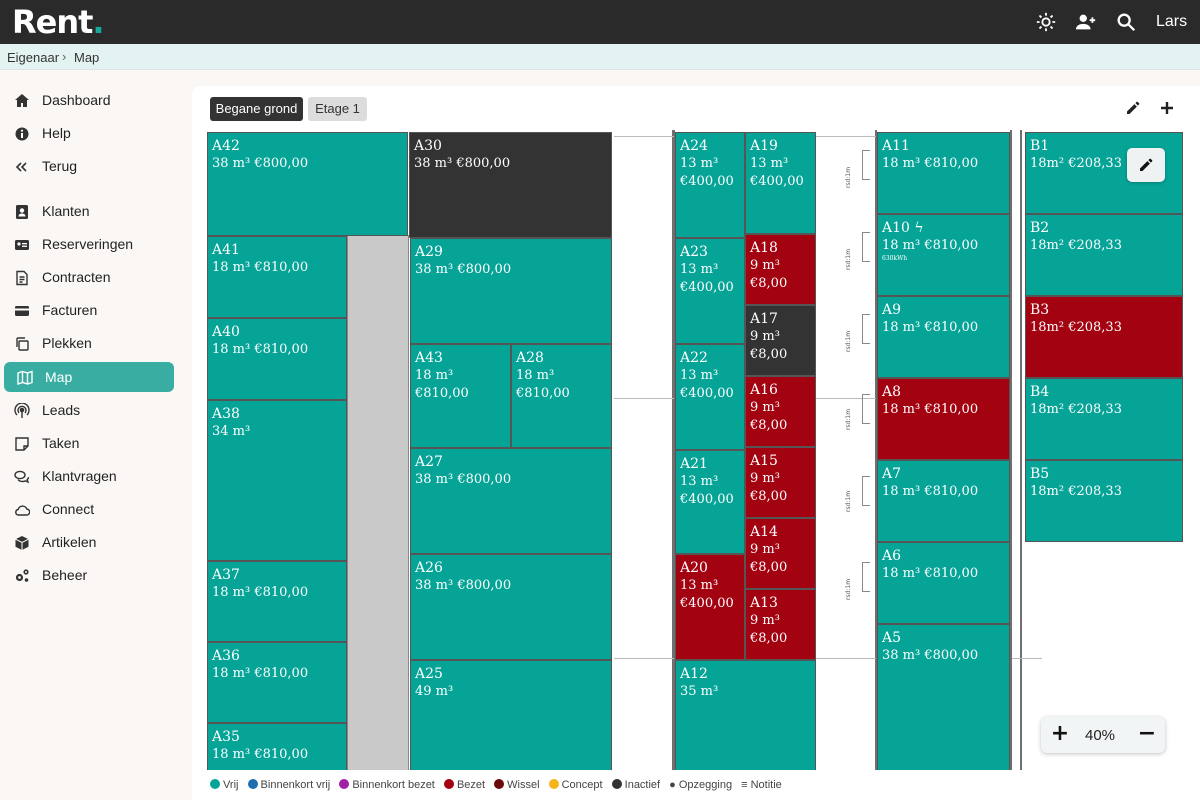 The height and width of the screenshot is (800, 1200). Describe the element at coordinates (943, 173) in the screenshot. I see `unit-tile: A11 18 m³ €810,00` at that location.